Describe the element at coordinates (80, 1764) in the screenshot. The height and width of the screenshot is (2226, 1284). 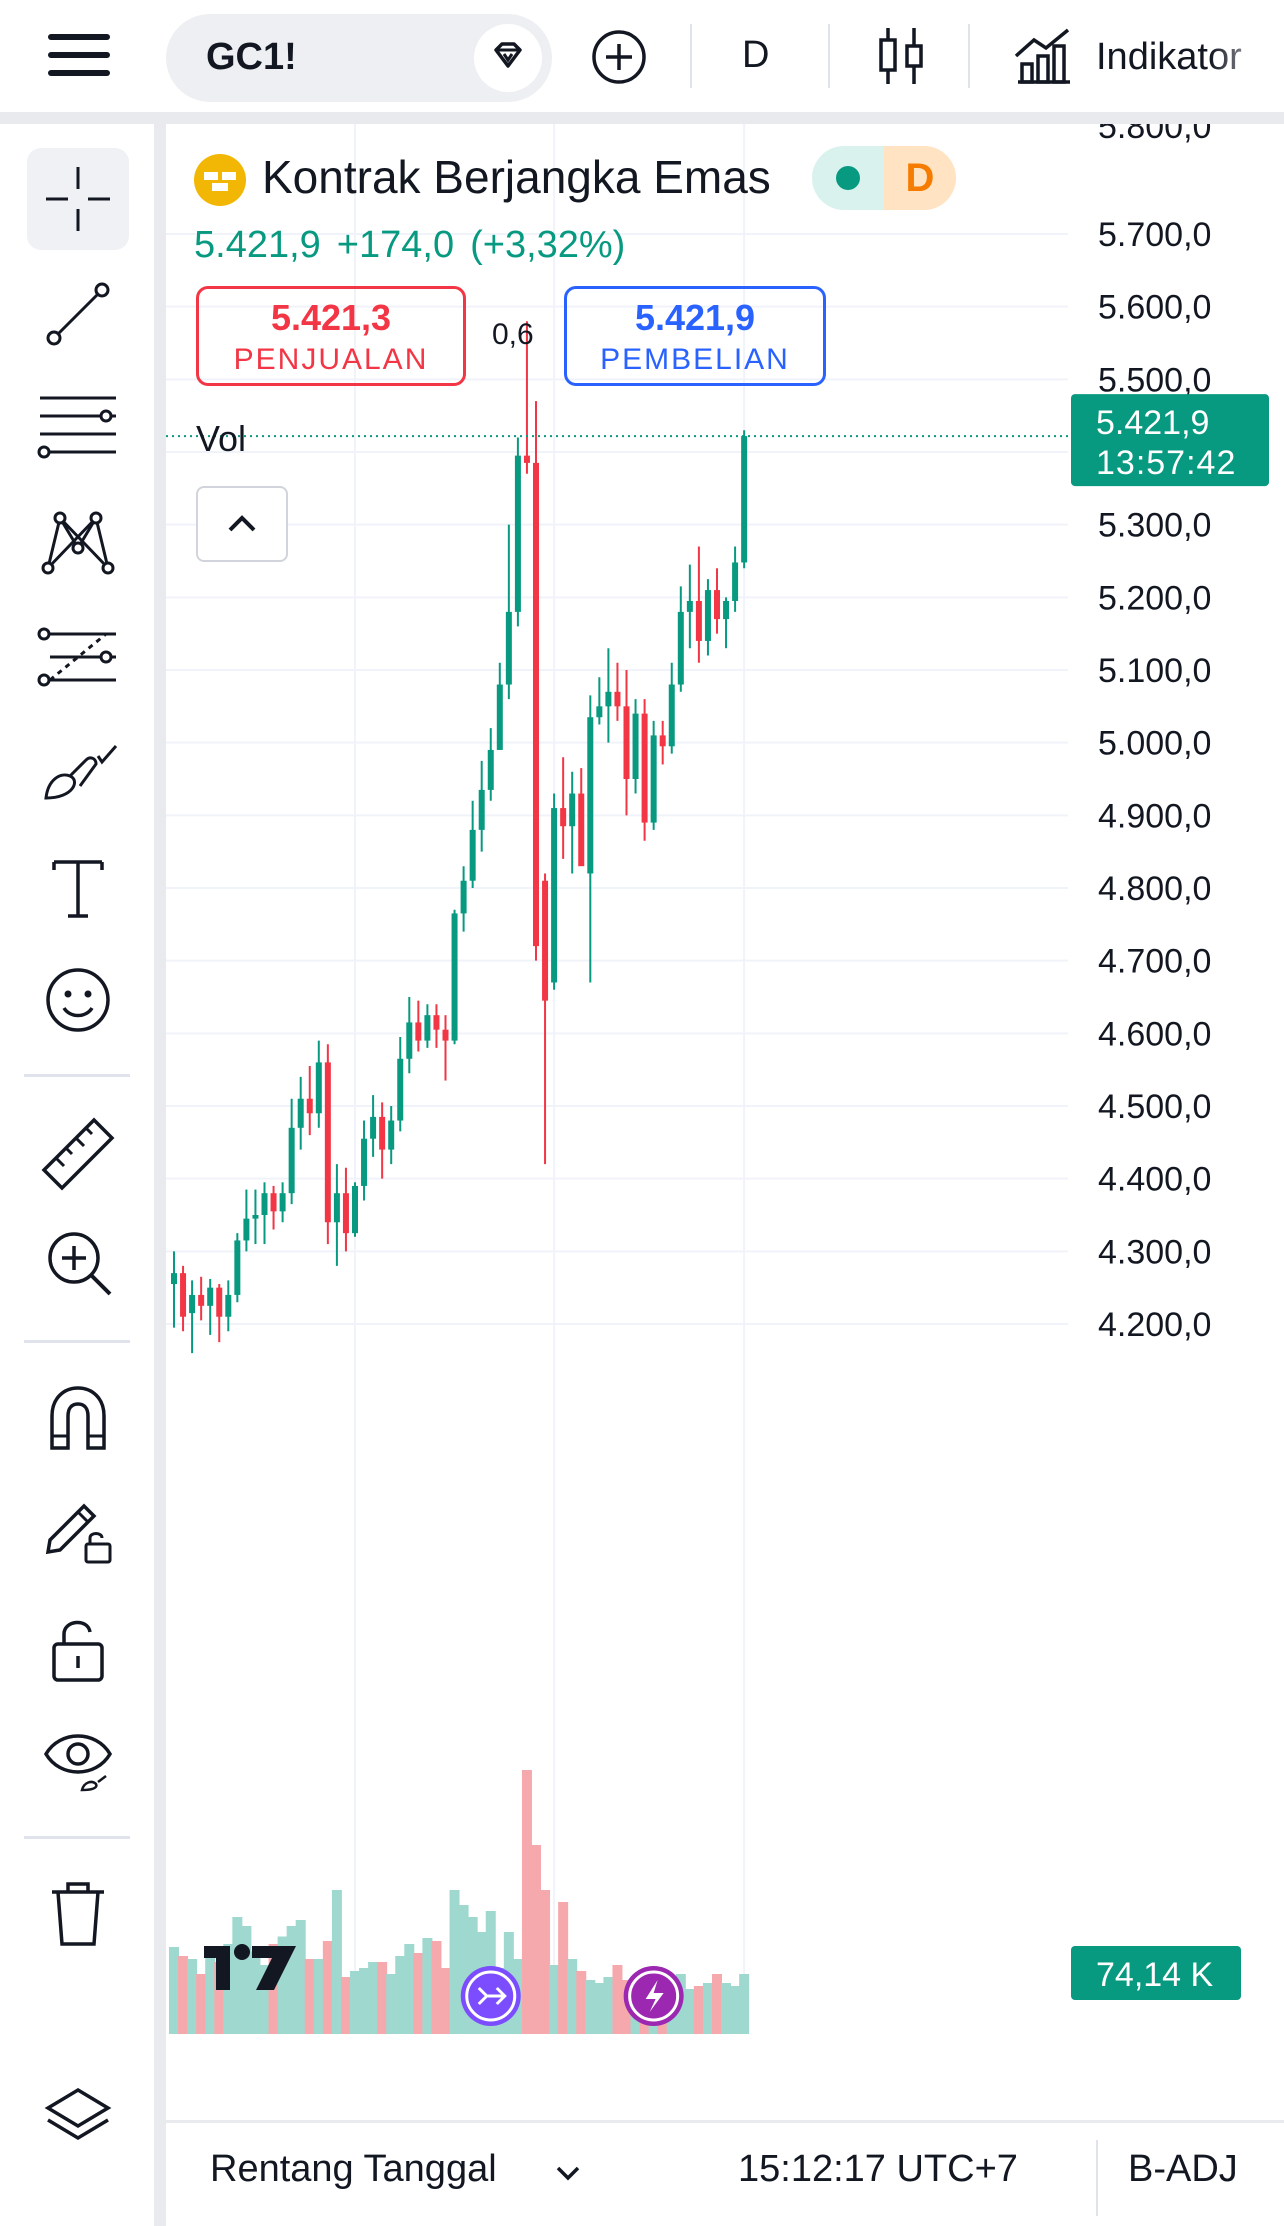
I see `eye-icon` at that location.